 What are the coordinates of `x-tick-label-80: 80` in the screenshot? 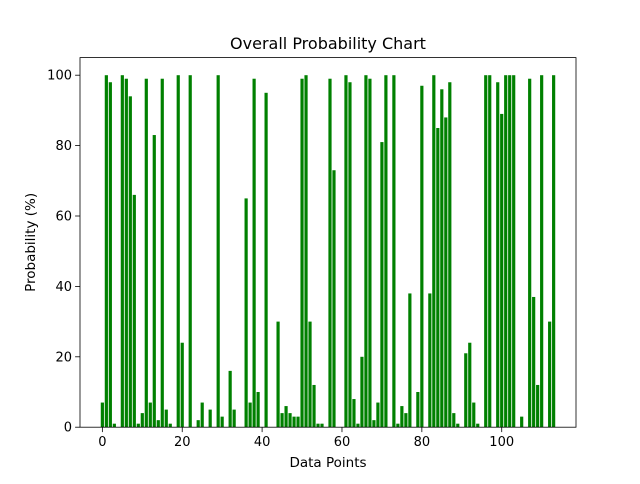 It's located at (422, 442).